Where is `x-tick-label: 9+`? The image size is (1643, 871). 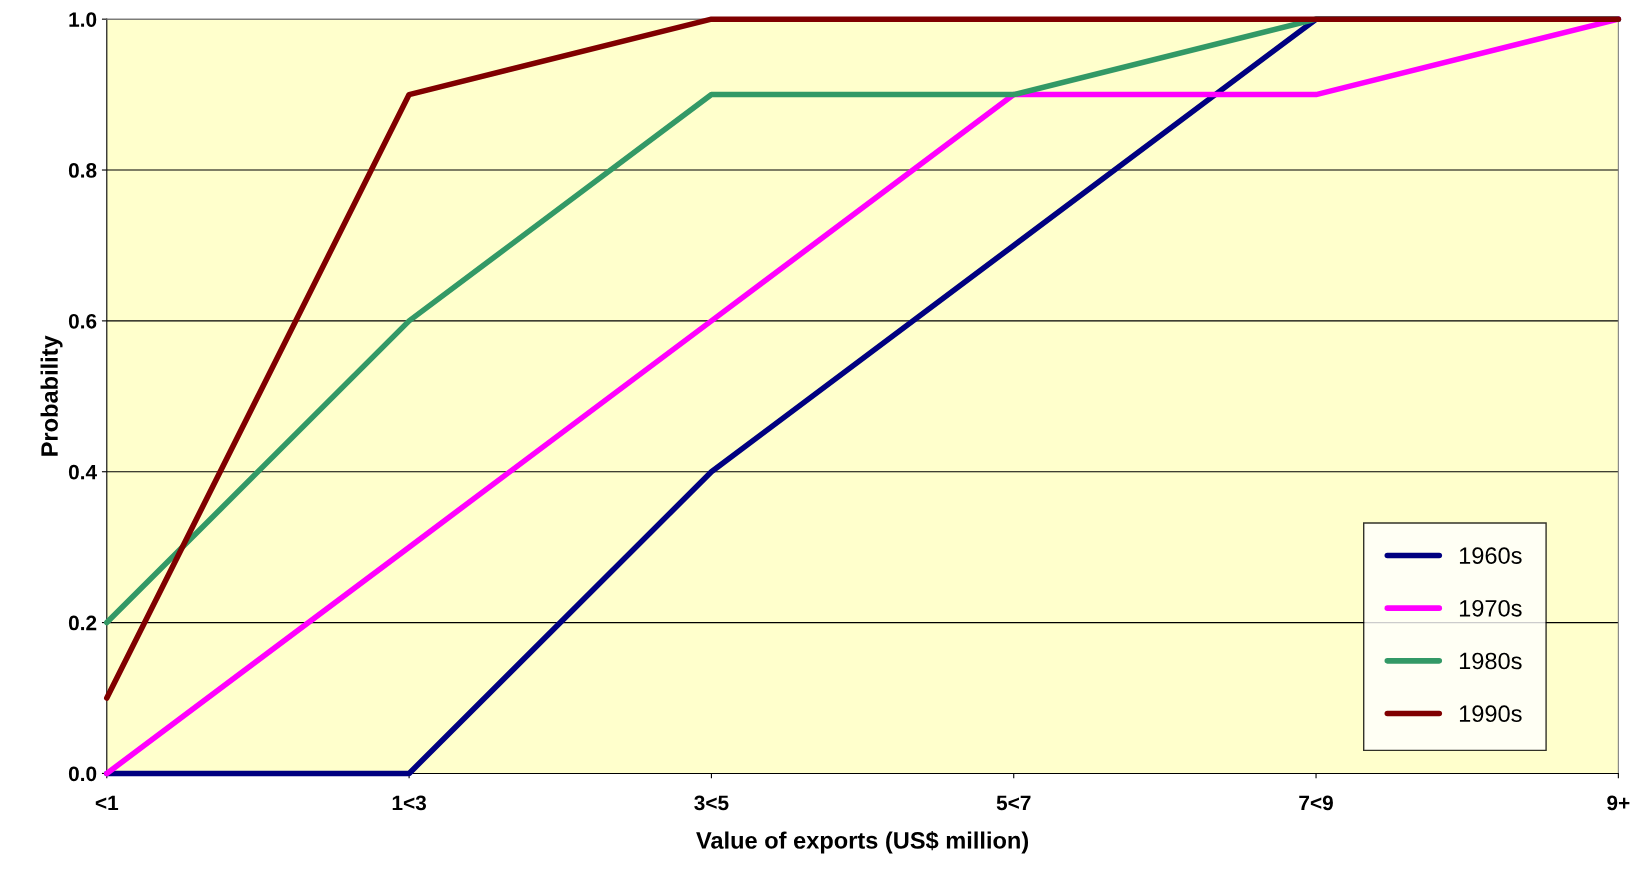 x-tick-label: 9+ is located at coordinates (1618, 803).